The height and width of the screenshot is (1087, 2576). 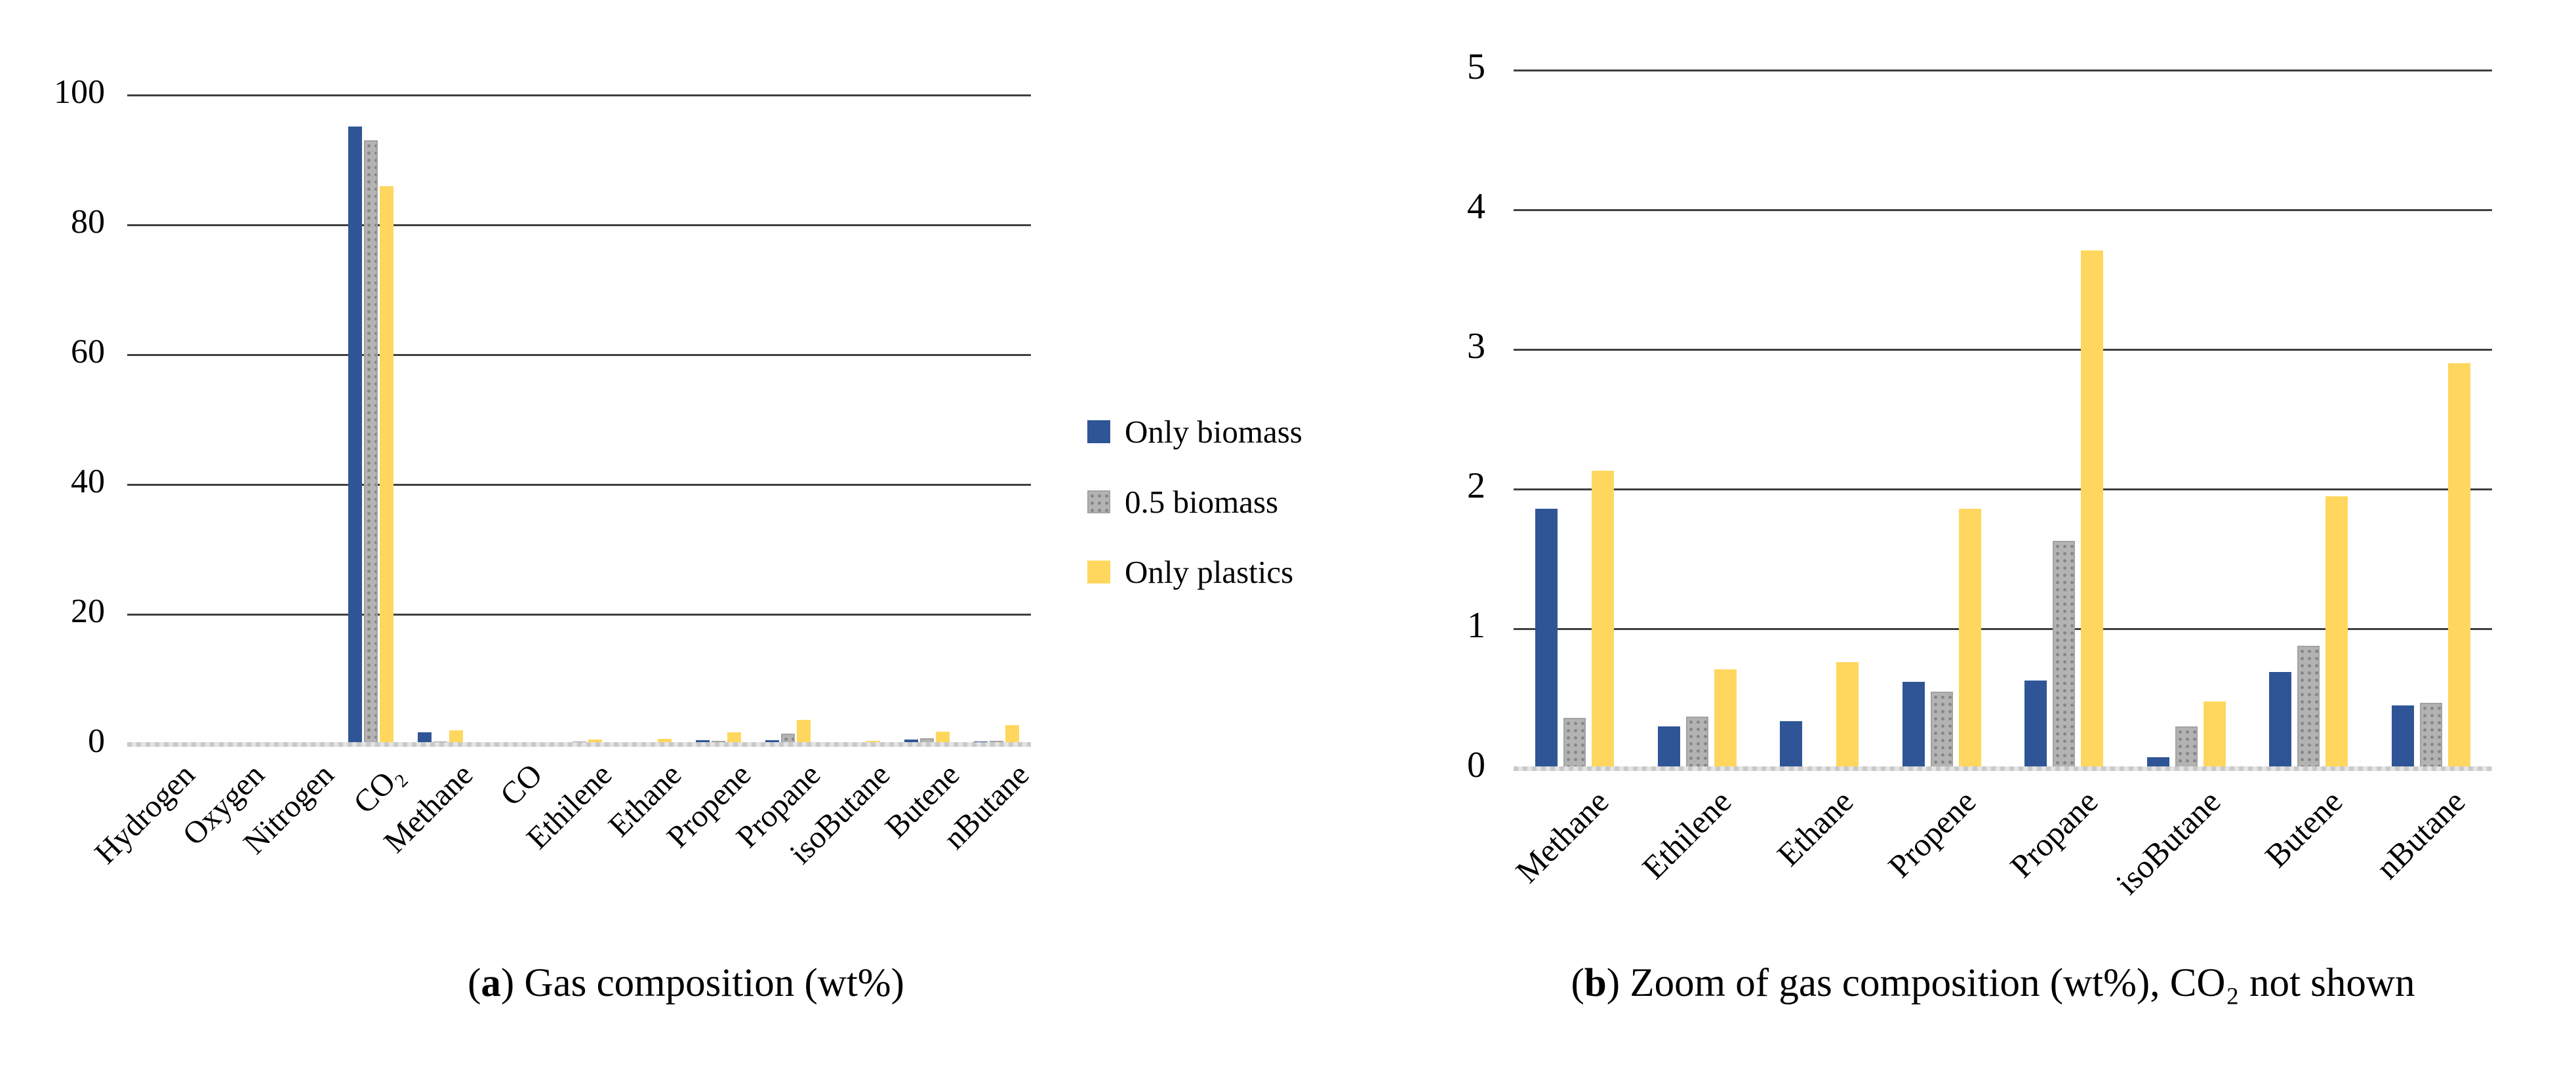 What do you see at coordinates (1209, 571) in the screenshot?
I see `legend-label: Only plastics` at bounding box center [1209, 571].